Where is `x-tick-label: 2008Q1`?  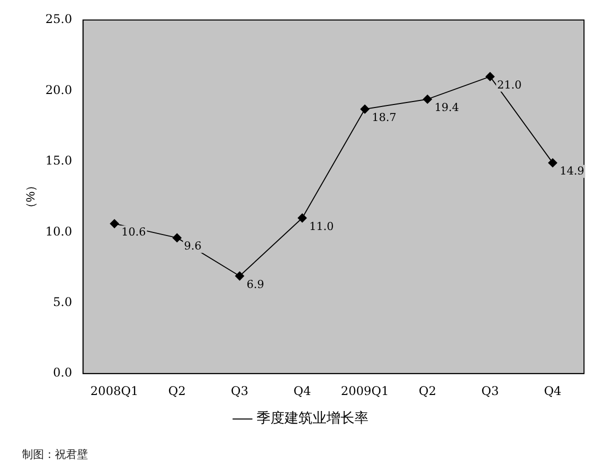
x-tick-label: 2008Q1 is located at coordinates (114, 391).